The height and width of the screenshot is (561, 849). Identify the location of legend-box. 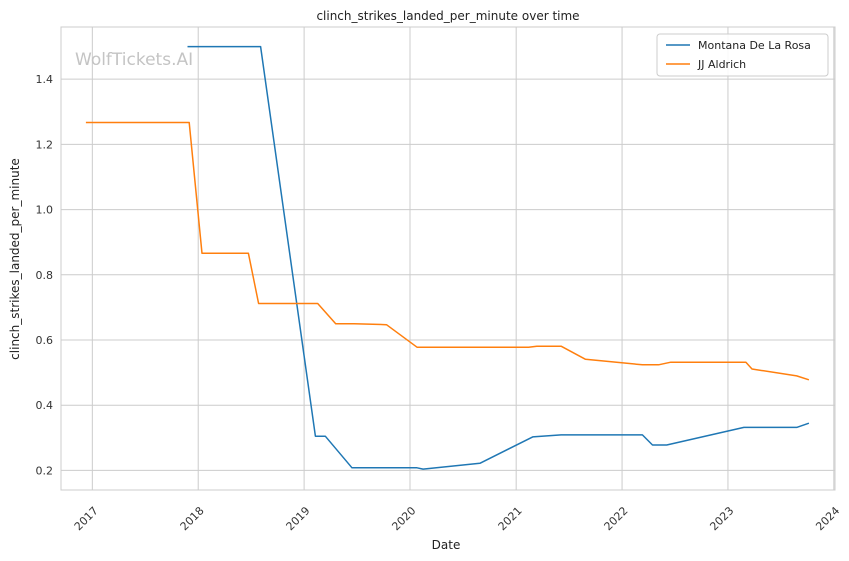
(742, 55).